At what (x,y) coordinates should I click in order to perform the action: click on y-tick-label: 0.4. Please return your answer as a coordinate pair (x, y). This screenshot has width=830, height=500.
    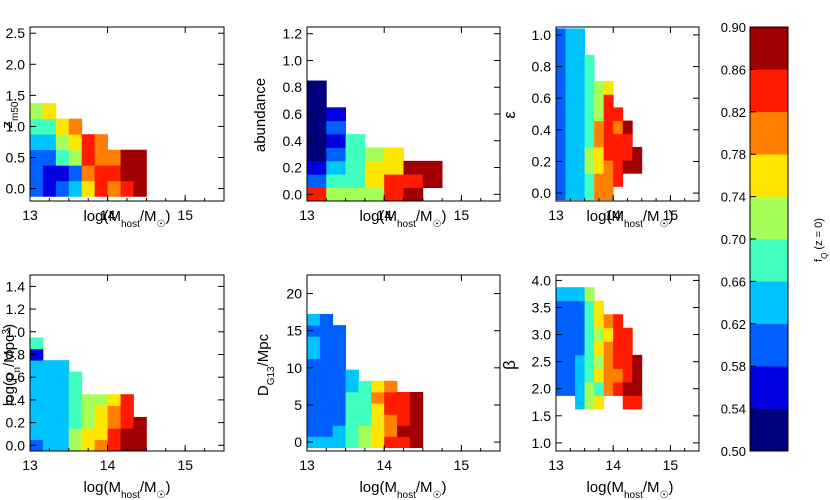
    Looking at the image, I should click on (293, 141).